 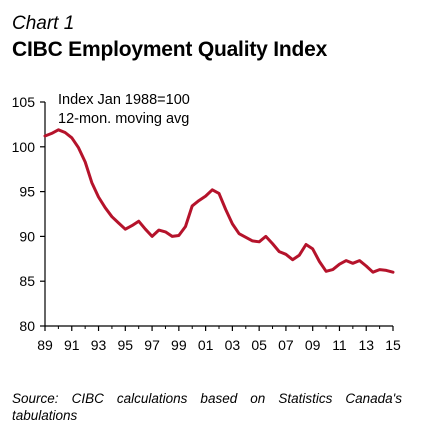 What do you see at coordinates (126, 345) in the screenshot?
I see `x-tick-label: 95` at bounding box center [126, 345].